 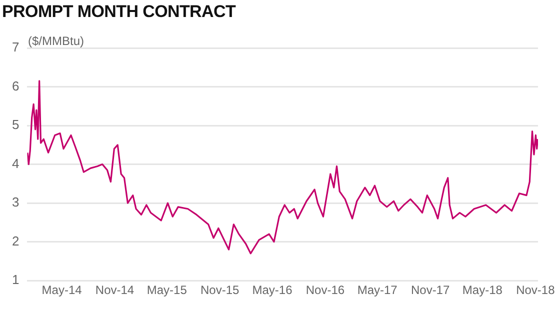 I want to click on y-tick-label: 1, so click(x=16, y=280).